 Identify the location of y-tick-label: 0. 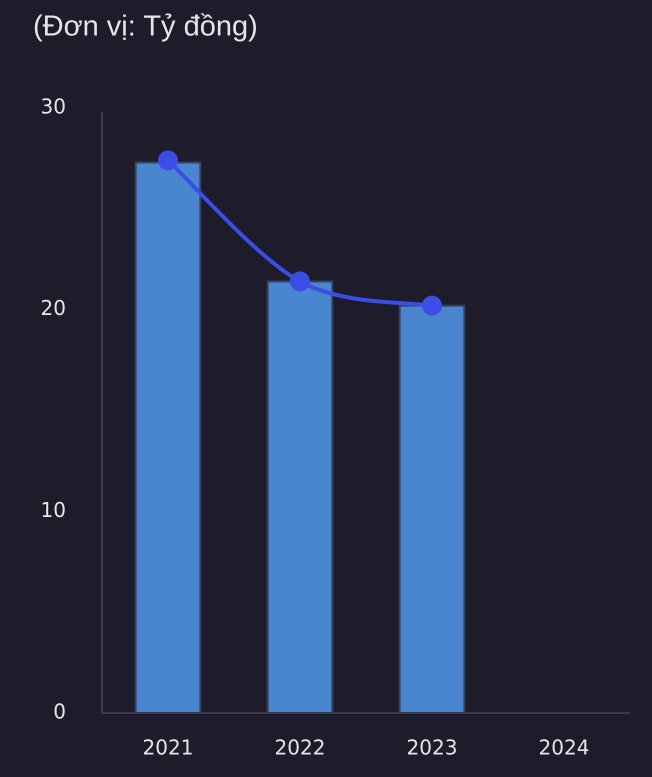
(59, 712).